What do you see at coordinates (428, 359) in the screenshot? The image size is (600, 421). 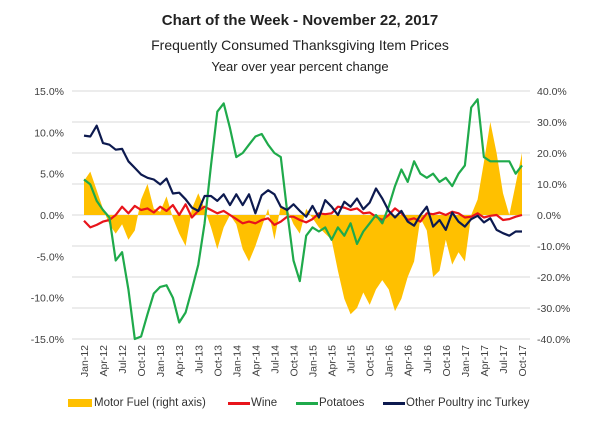 I see `x-tick-label: Jul-16` at bounding box center [428, 359].